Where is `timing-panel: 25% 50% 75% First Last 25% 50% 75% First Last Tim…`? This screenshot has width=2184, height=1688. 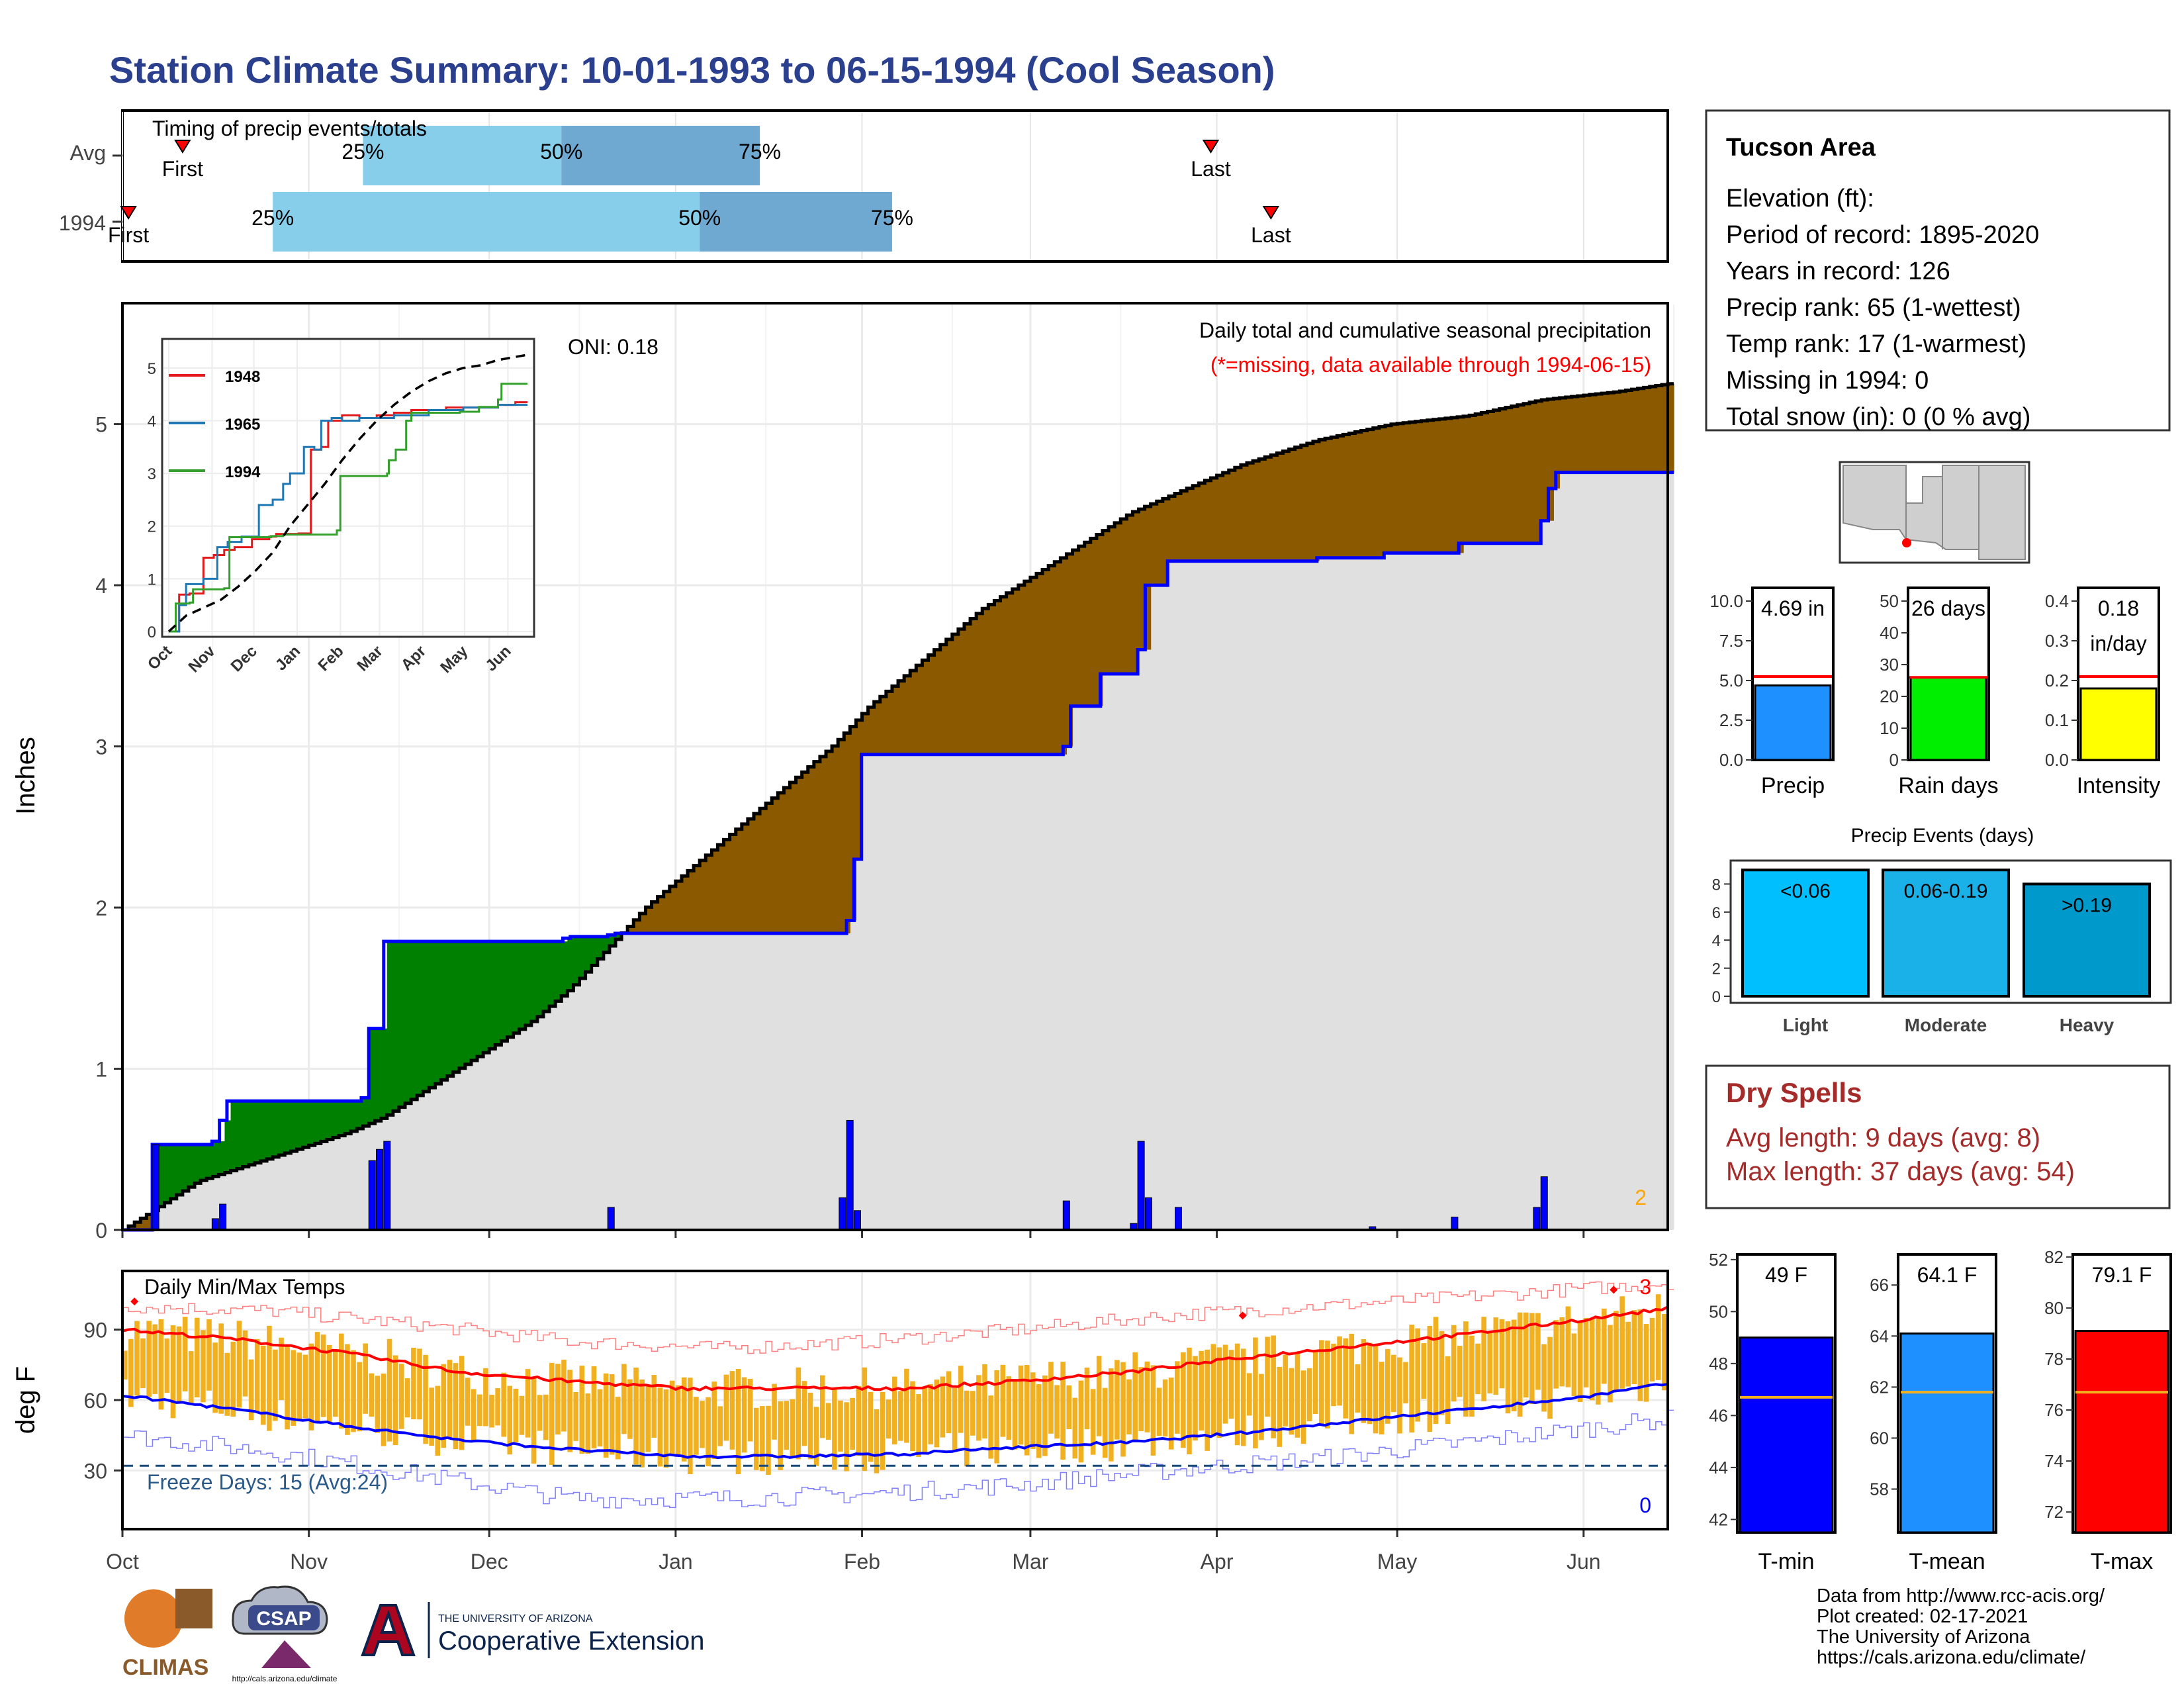 timing-panel: 25% 50% 75% First Last 25% 50% 75% First Last Tim… is located at coordinates (864, 186).